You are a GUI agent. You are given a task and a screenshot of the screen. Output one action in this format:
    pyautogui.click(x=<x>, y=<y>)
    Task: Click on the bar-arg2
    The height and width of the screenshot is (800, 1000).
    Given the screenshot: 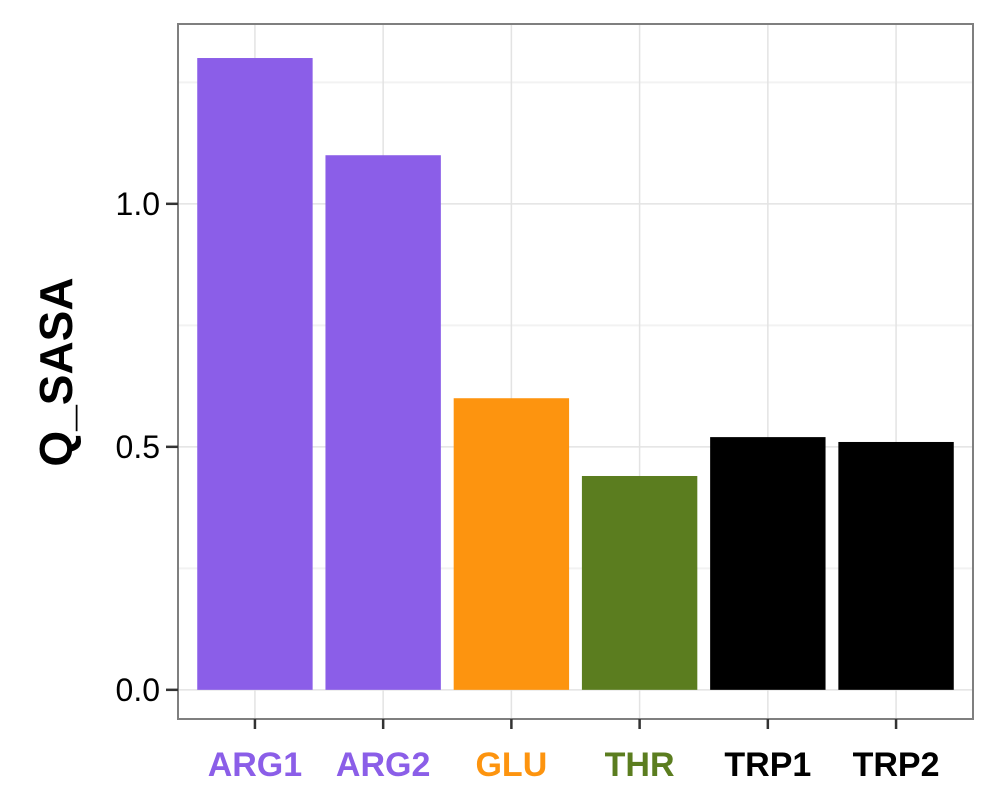 What is the action you would take?
    pyautogui.click(x=383, y=422)
    